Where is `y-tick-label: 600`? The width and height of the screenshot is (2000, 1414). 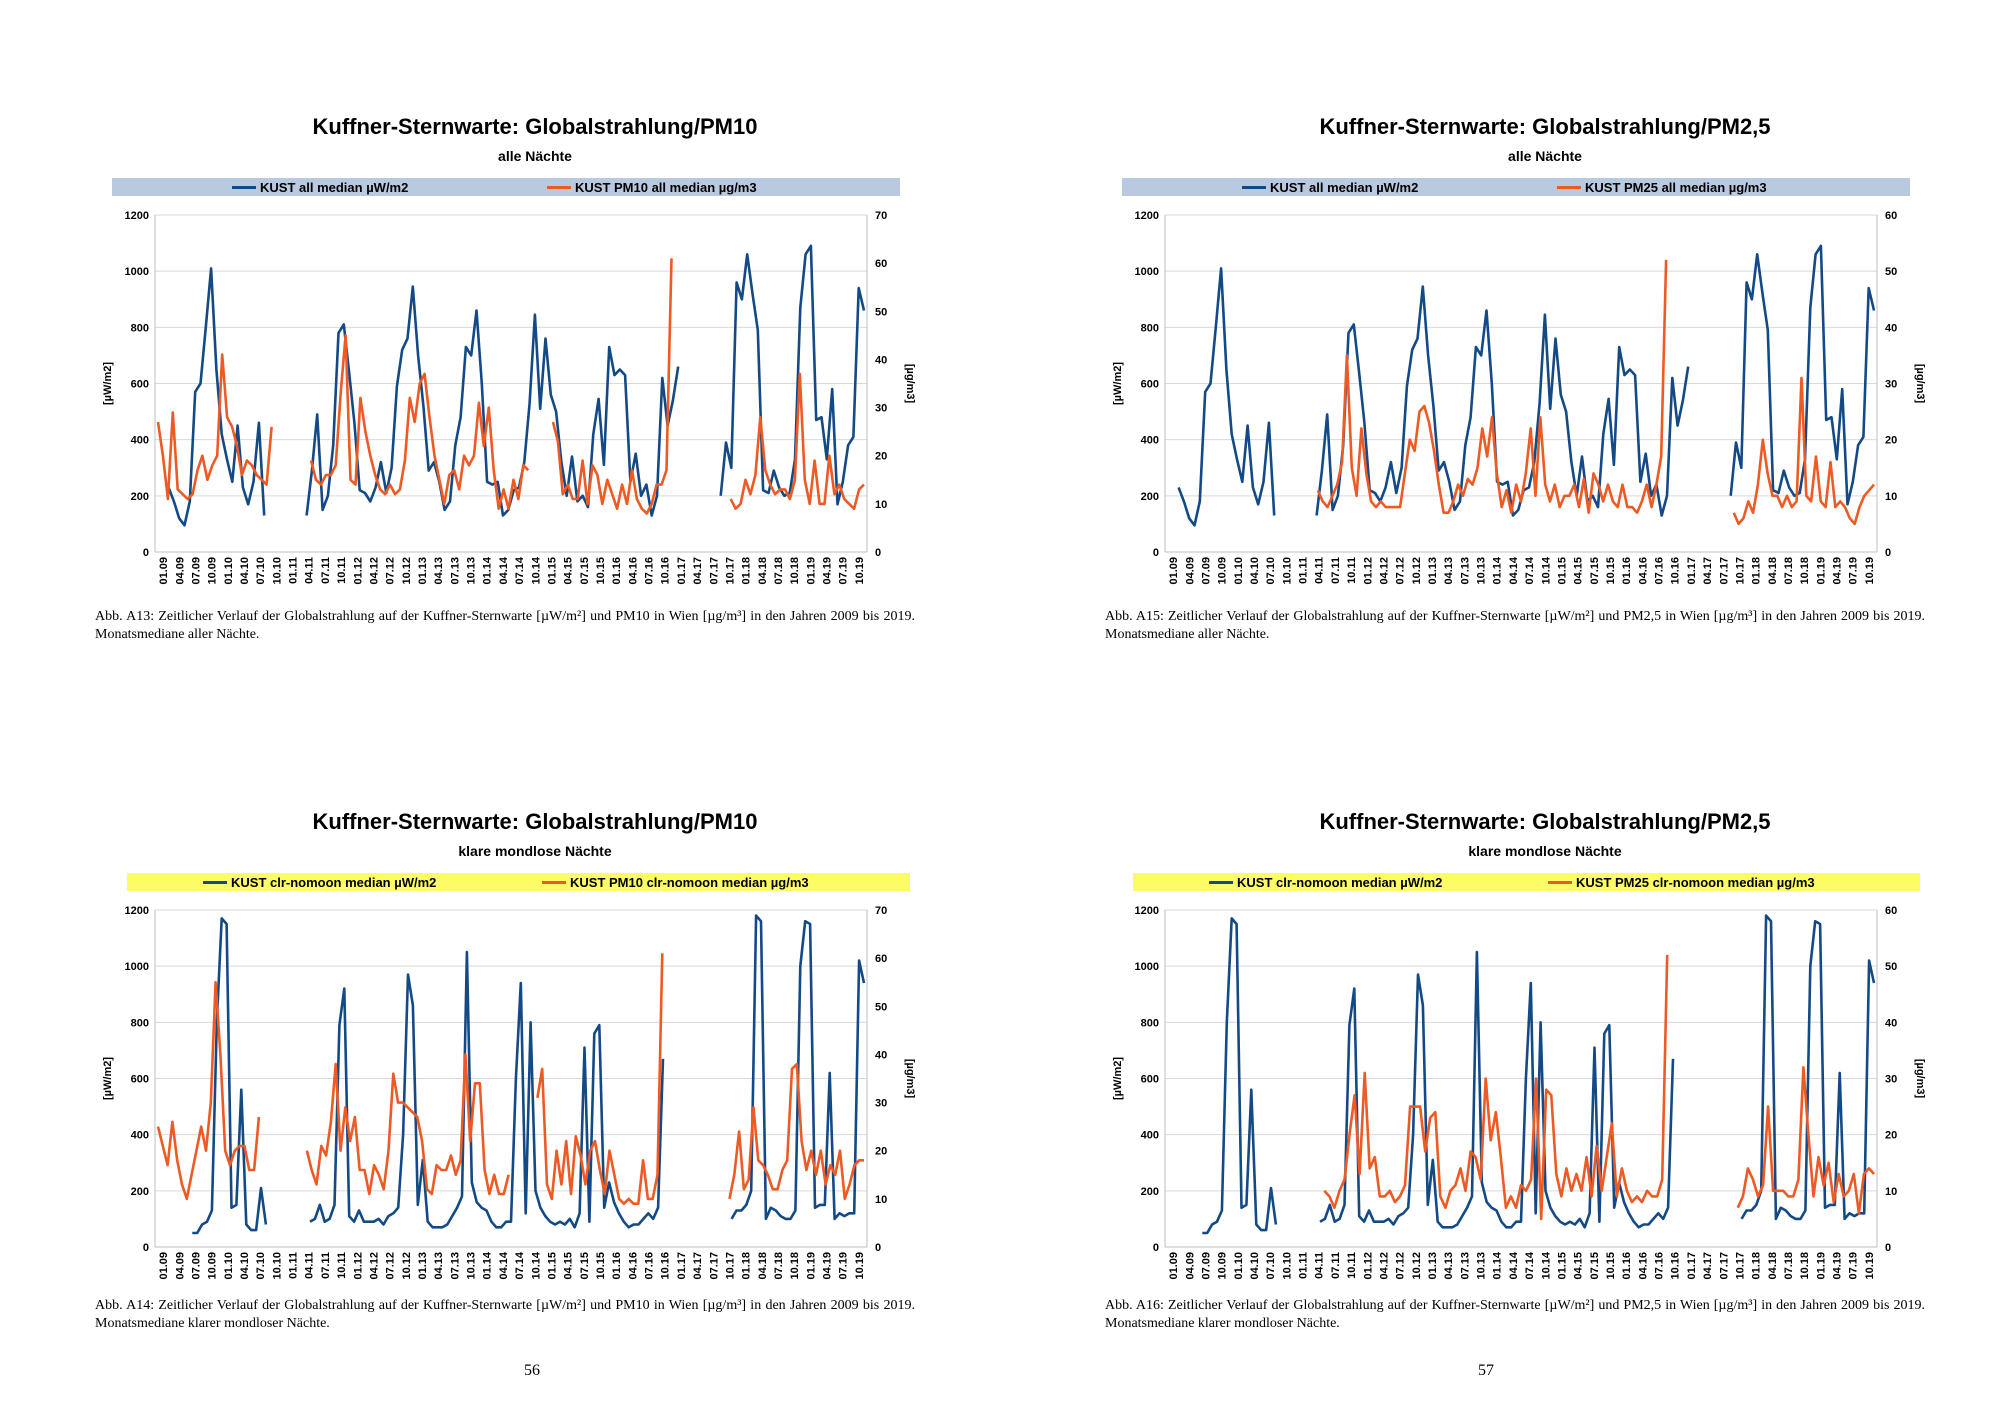 y-tick-label: 600 is located at coordinates (140, 1080).